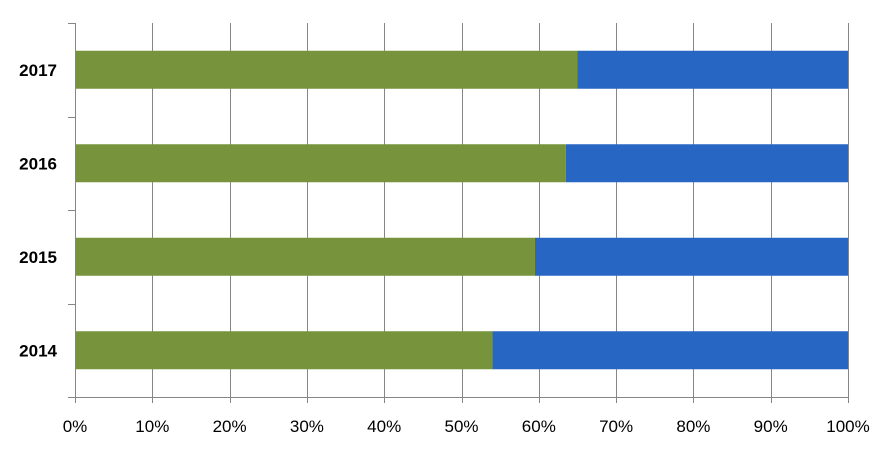  Describe the element at coordinates (384, 426) in the screenshot. I see `x-tick-label: 40%` at that location.